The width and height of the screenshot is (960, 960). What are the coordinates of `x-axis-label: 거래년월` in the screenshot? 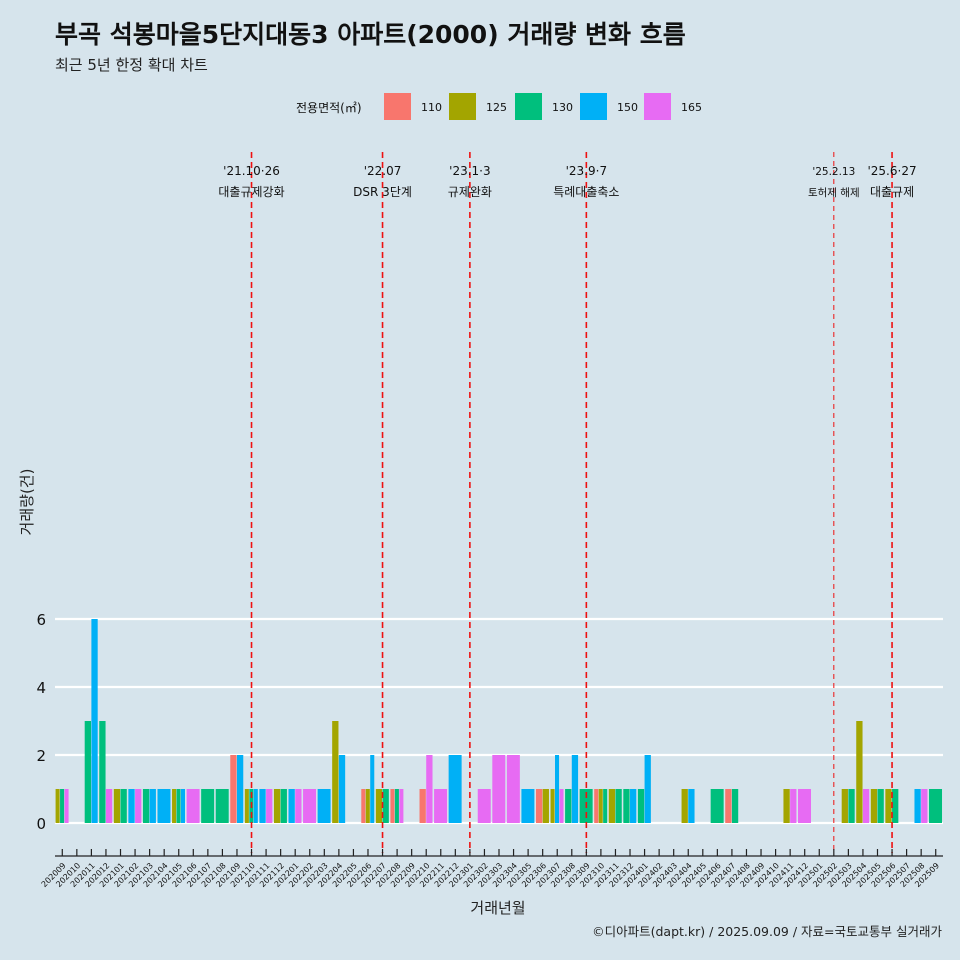 It's located at (497, 908).